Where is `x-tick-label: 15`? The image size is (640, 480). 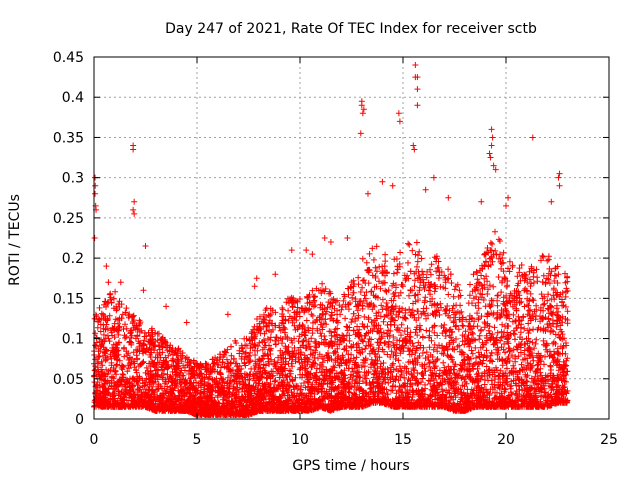 x-tick-label: 15 is located at coordinates (403, 440).